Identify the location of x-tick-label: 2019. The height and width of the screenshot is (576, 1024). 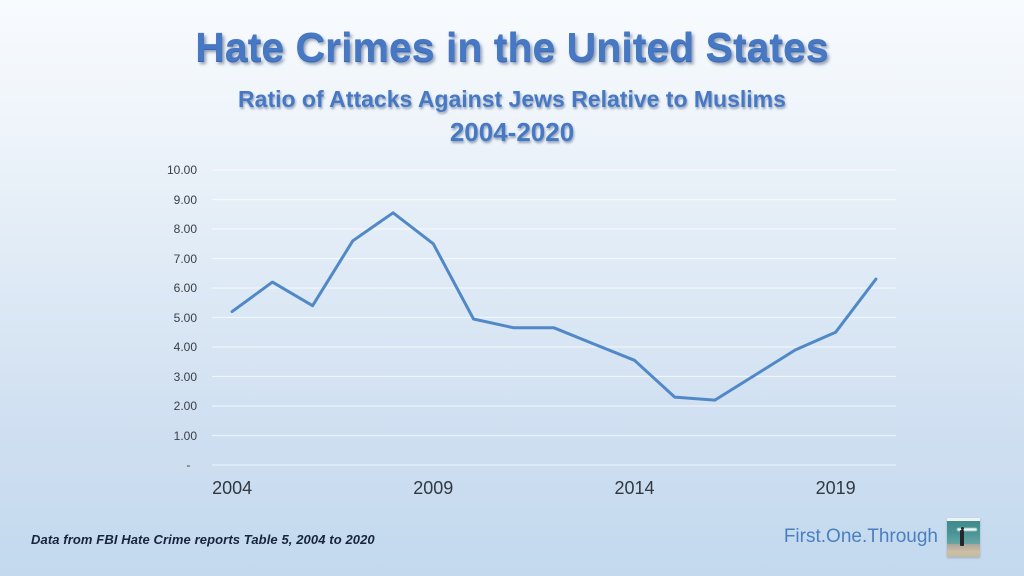
(835, 488).